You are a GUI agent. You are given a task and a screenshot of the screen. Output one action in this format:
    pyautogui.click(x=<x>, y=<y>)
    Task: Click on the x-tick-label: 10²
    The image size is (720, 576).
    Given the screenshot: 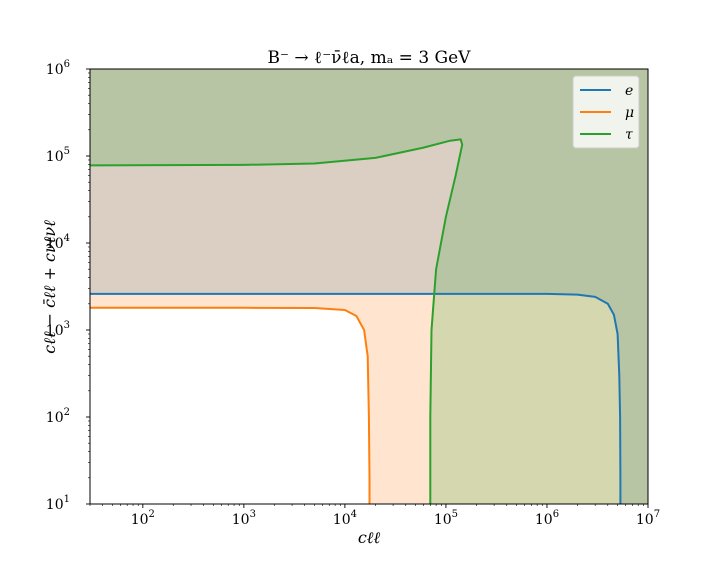 What is the action you would take?
    pyautogui.click(x=143, y=518)
    